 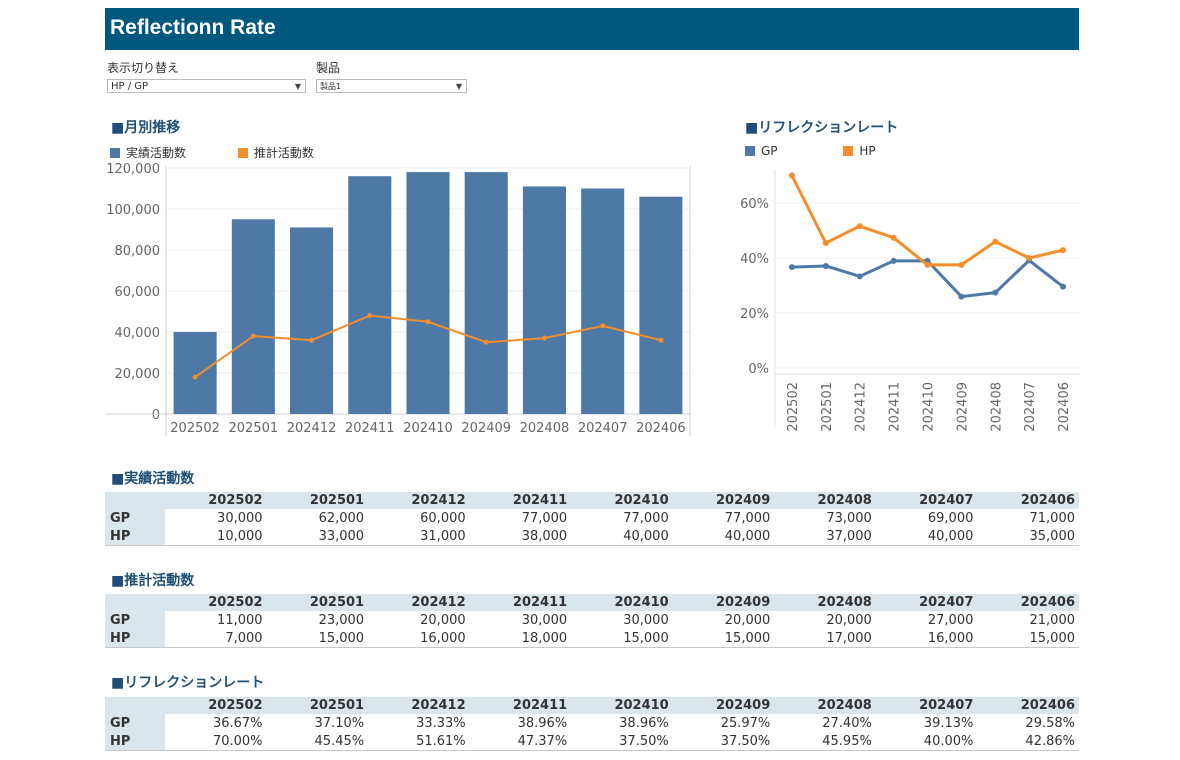 What do you see at coordinates (754, 314) in the screenshot?
I see `y-tick-label: 20%` at bounding box center [754, 314].